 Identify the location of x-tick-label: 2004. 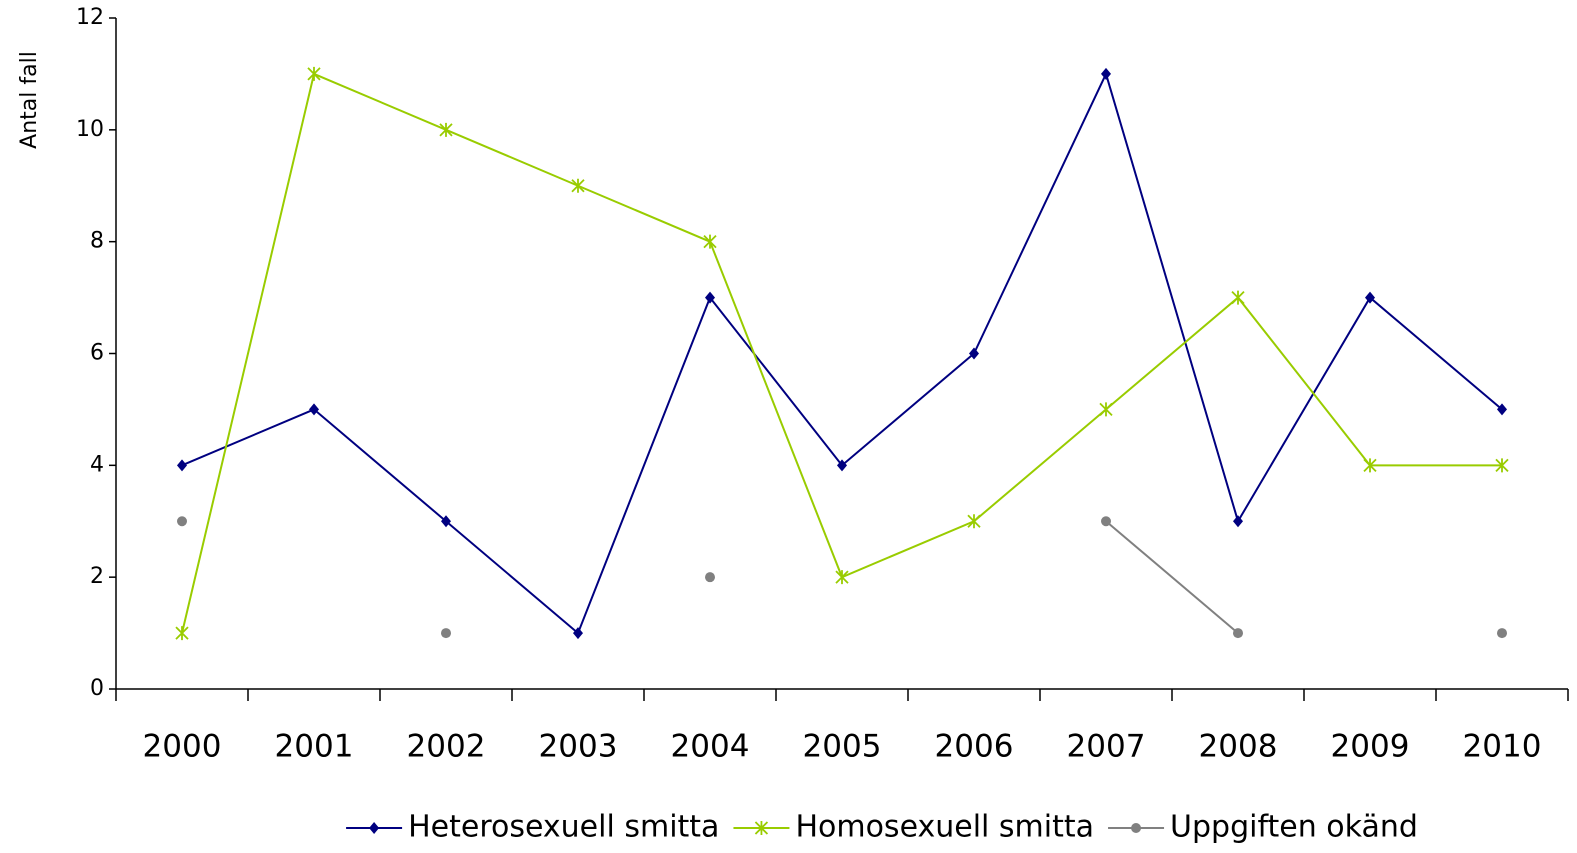
(710, 747).